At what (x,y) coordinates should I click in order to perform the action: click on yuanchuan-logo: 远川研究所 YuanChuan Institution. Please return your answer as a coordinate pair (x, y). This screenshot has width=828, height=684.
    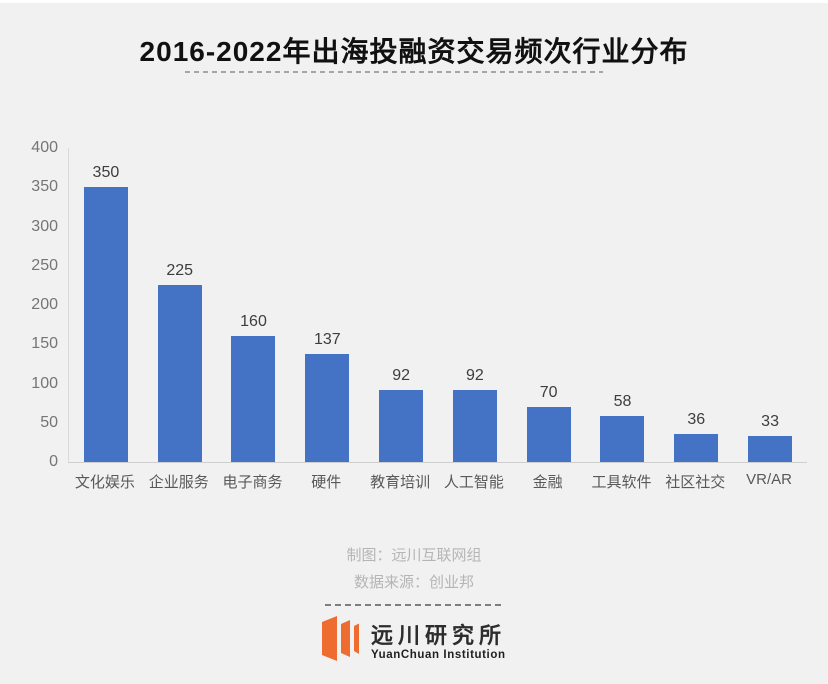
    Looking at the image, I should click on (414, 642).